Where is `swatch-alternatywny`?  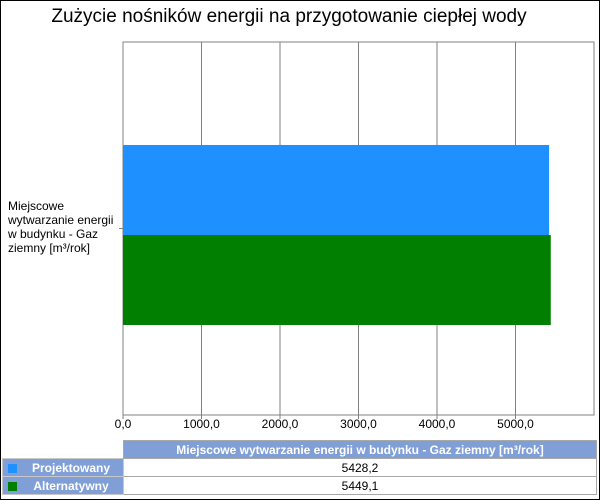
swatch-alternatywny is located at coordinates (12, 486).